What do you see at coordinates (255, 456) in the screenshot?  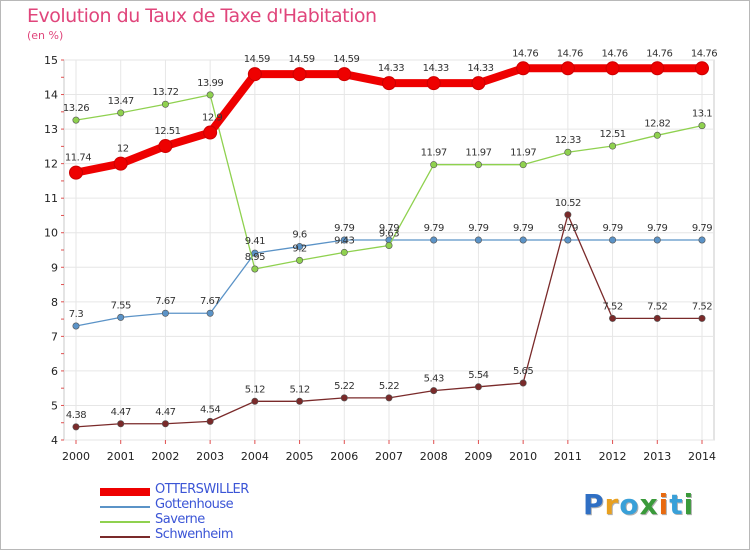 I see `x-tick-label: 2004` at bounding box center [255, 456].